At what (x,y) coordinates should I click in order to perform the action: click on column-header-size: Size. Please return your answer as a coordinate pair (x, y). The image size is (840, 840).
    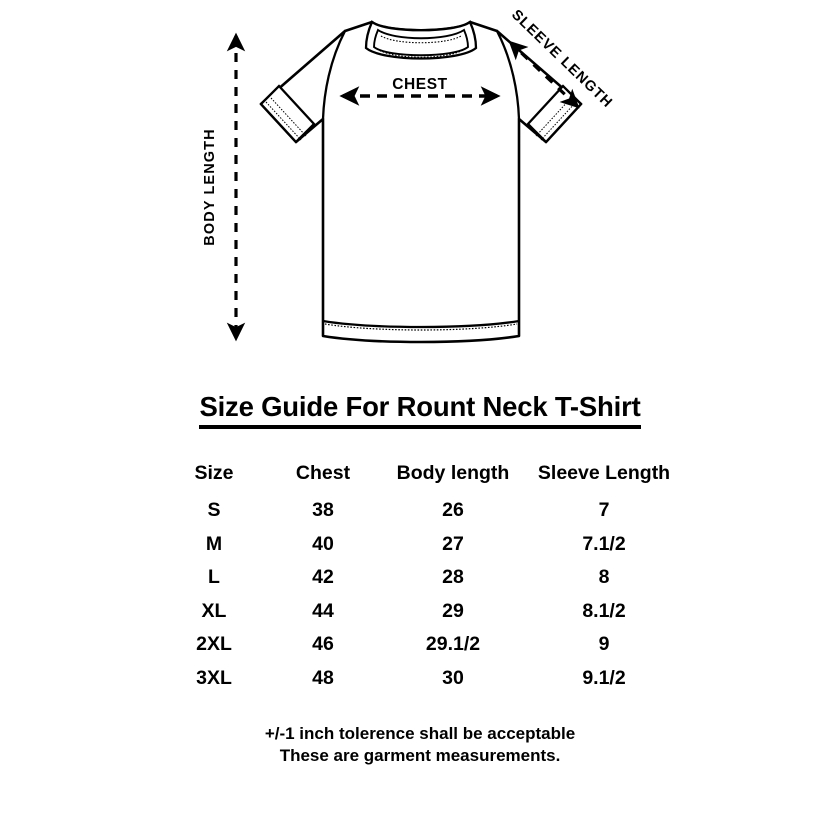
    Looking at the image, I should click on (214, 472).